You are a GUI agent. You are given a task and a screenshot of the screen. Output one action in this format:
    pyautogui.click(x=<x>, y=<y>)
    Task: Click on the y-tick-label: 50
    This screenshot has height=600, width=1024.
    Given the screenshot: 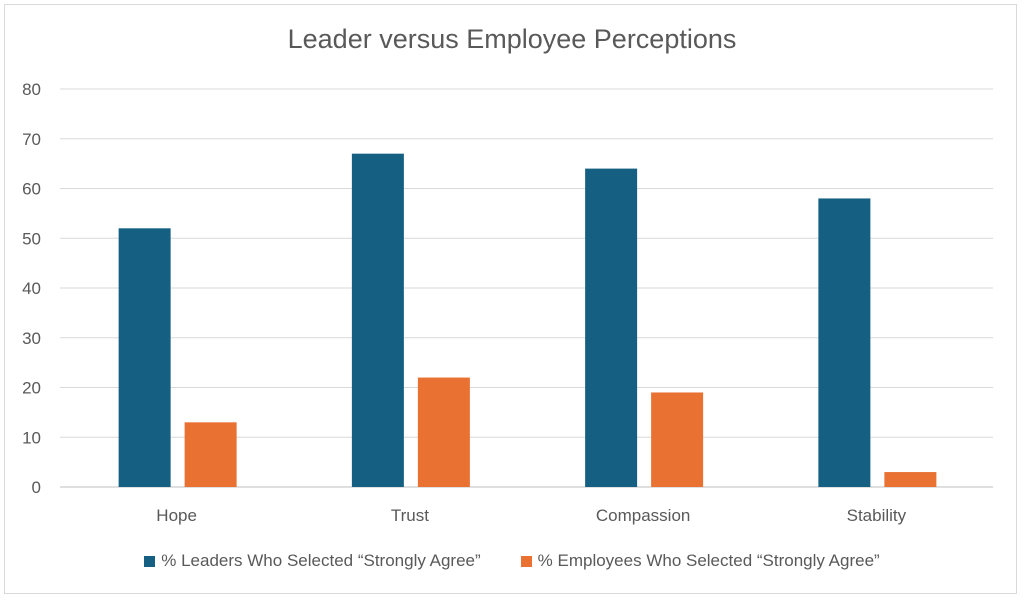 What is the action you would take?
    pyautogui.click(x=31, y=238)
    